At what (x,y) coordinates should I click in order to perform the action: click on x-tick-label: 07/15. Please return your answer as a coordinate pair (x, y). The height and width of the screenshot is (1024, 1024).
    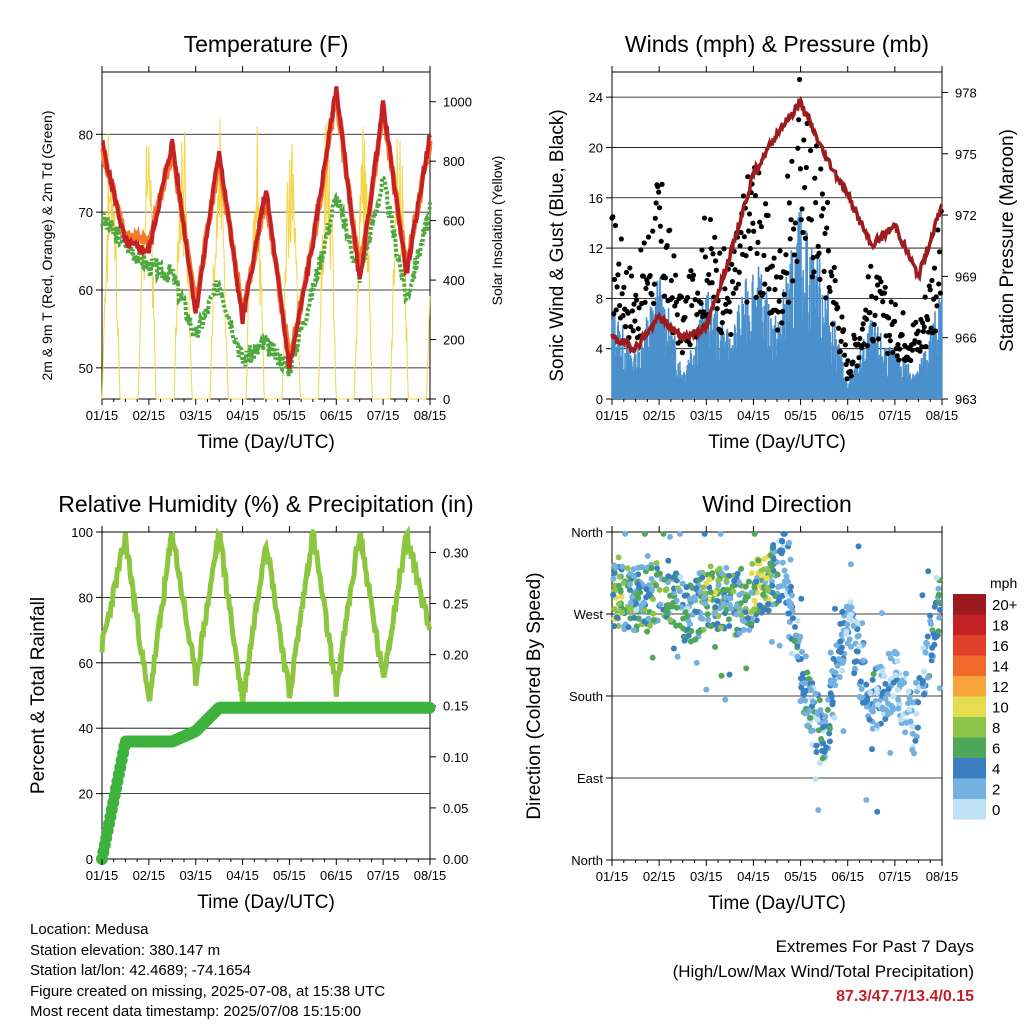
    Looking at the image, I should click on (895, 415).